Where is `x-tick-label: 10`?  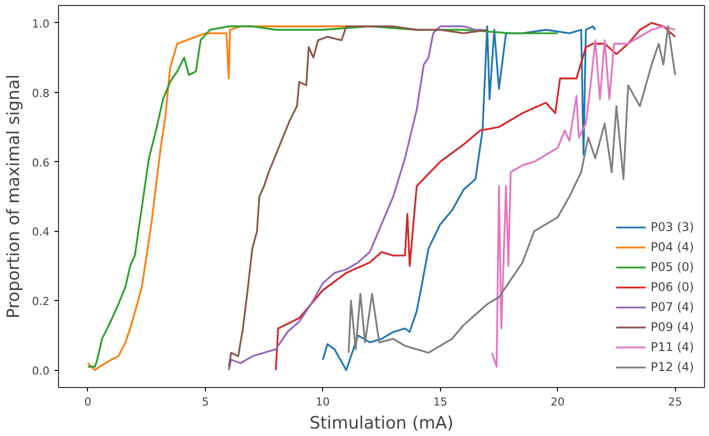
x-tick-label: 10 is located at coordinates (323, 402).